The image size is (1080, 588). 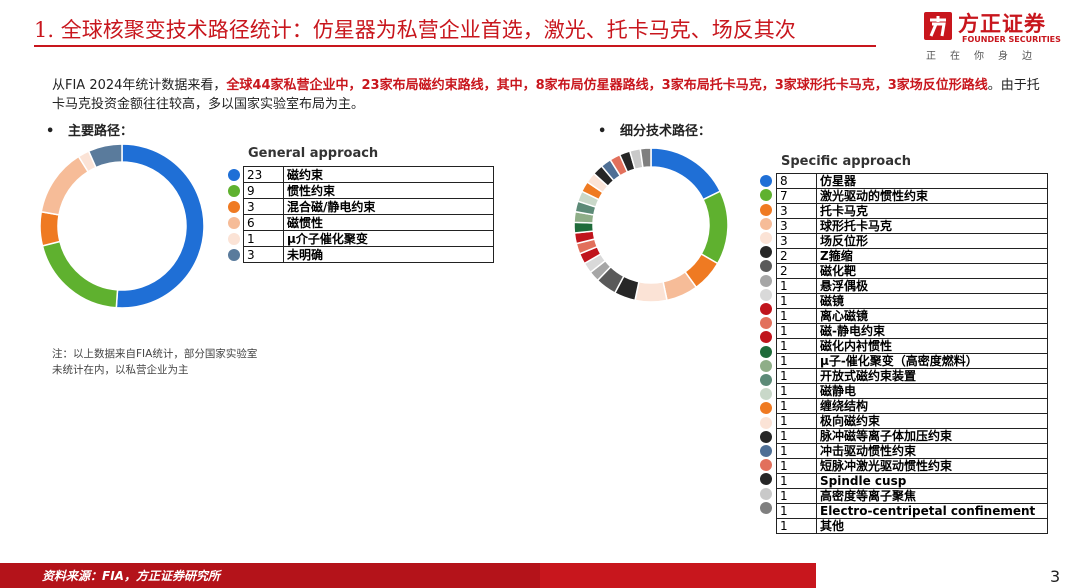 What do you see at coordinates (932, 196) in the screenshot?
I see `legend-label: 激光驱动的惯性约束` at bounding box center [932, 196].